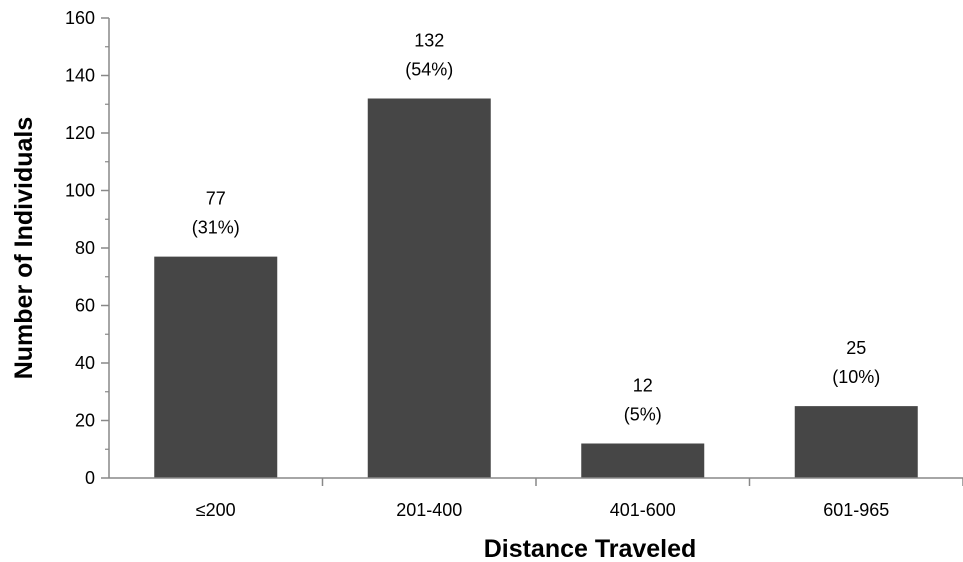 Image resolution: width=963 pixels, height=562 pixels. Describe the element at coordinates (579, 499) in the screenshot. I see `x-axis-ticks: ≤200 201-400 401-600 601-965` at that location.